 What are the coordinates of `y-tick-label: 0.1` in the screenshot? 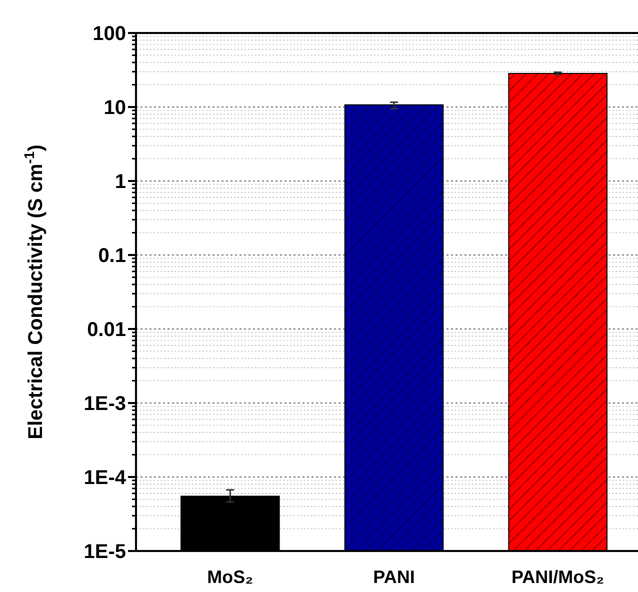 It's located at (112, 256).